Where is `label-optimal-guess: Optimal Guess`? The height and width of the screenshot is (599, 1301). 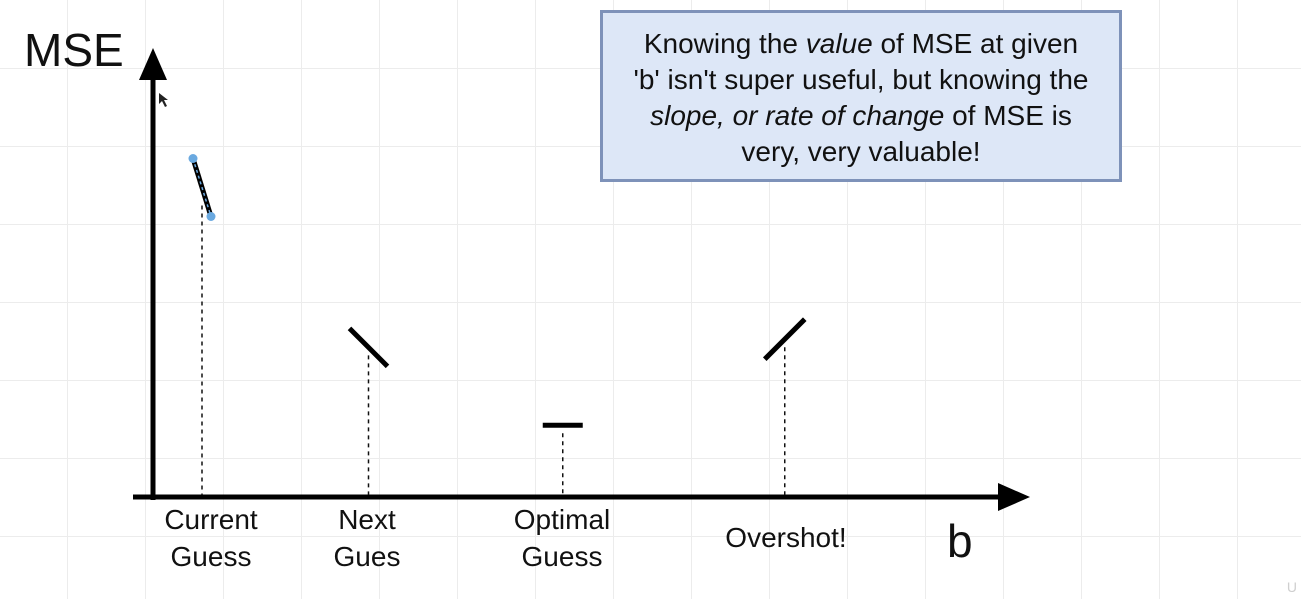 label-optimal-guess: Optimal Guess is located at coordinates (562, 538).